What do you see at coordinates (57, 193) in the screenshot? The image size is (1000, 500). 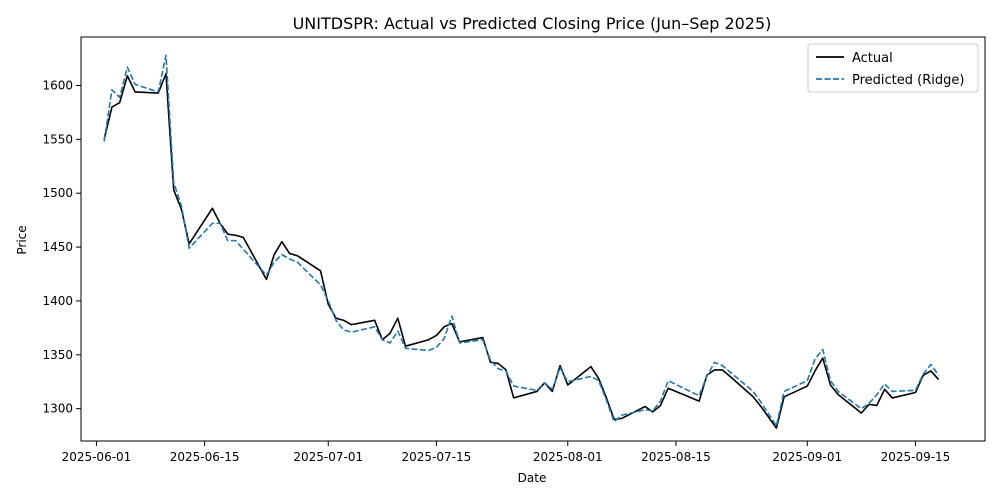 I see `y-tick-label: 1500` at bounding box center [57, 193].